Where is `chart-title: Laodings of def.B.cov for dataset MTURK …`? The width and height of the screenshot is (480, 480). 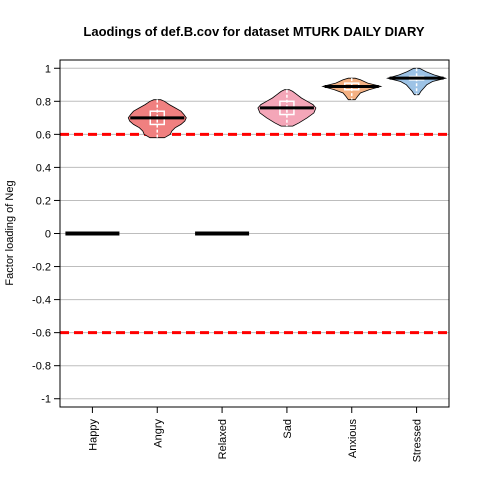 chart-title: Laodings of def.B.cov for dataset MTURK … is located at coordinates (253, 31).